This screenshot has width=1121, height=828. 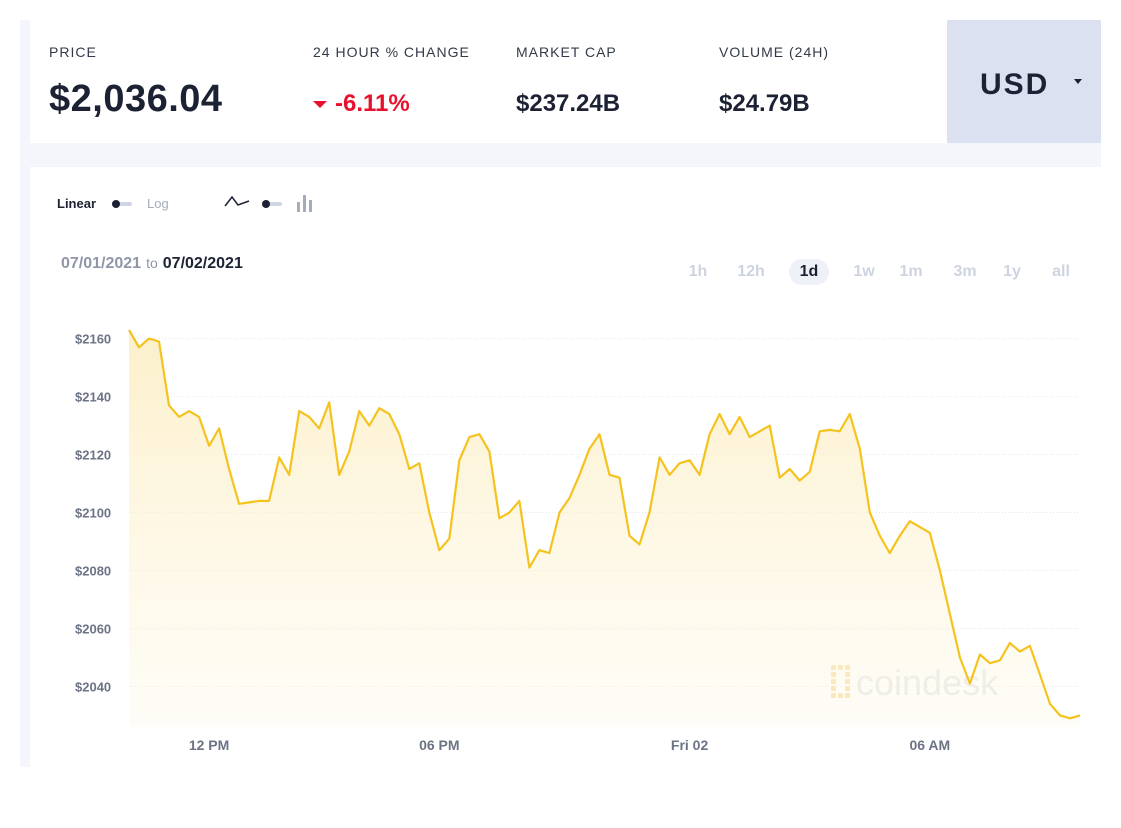 What do you see at coordinates (1078, 81) in the screenshot?
I see `caret-down-icon` at bounding box center [1078, 81].